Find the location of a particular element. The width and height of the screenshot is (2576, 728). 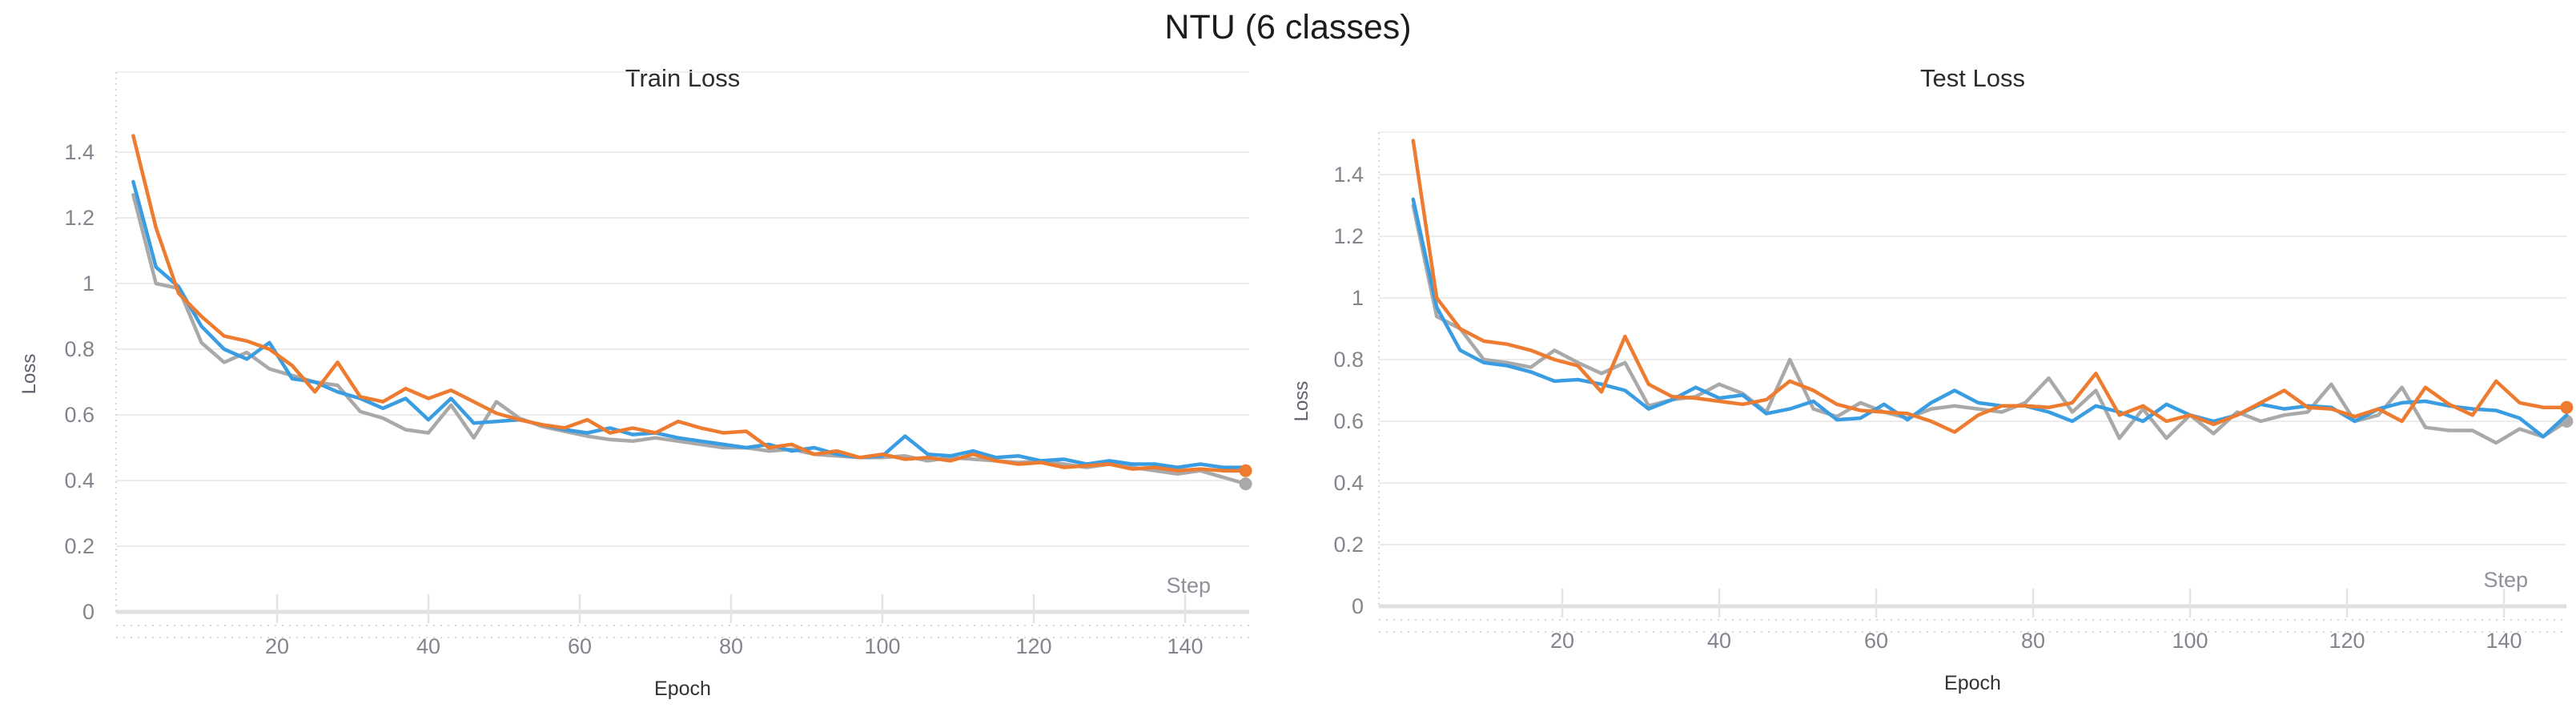

series-end-dot-gray-run is located at coordinates (1245, 484).